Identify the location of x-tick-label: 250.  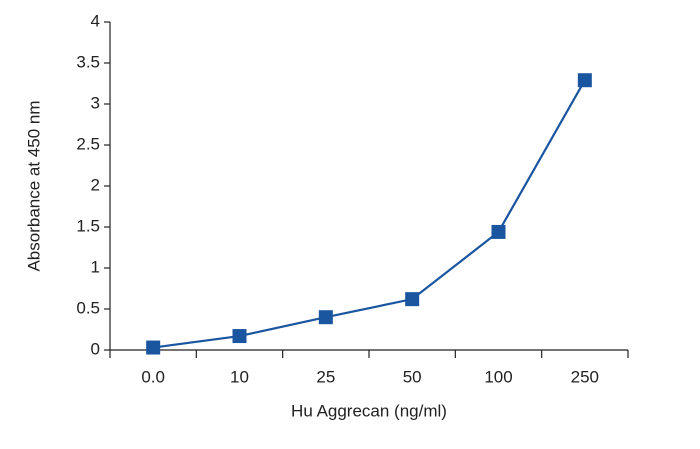
(585, 376).